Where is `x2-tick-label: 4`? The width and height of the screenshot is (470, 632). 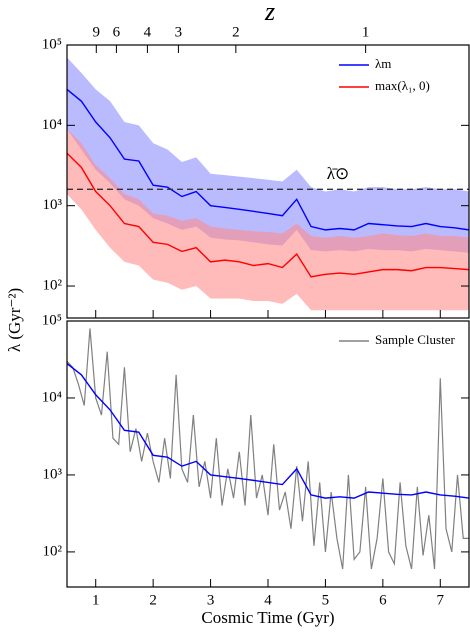 x2-tick-label: 4 is located at coordinates (148, 32).